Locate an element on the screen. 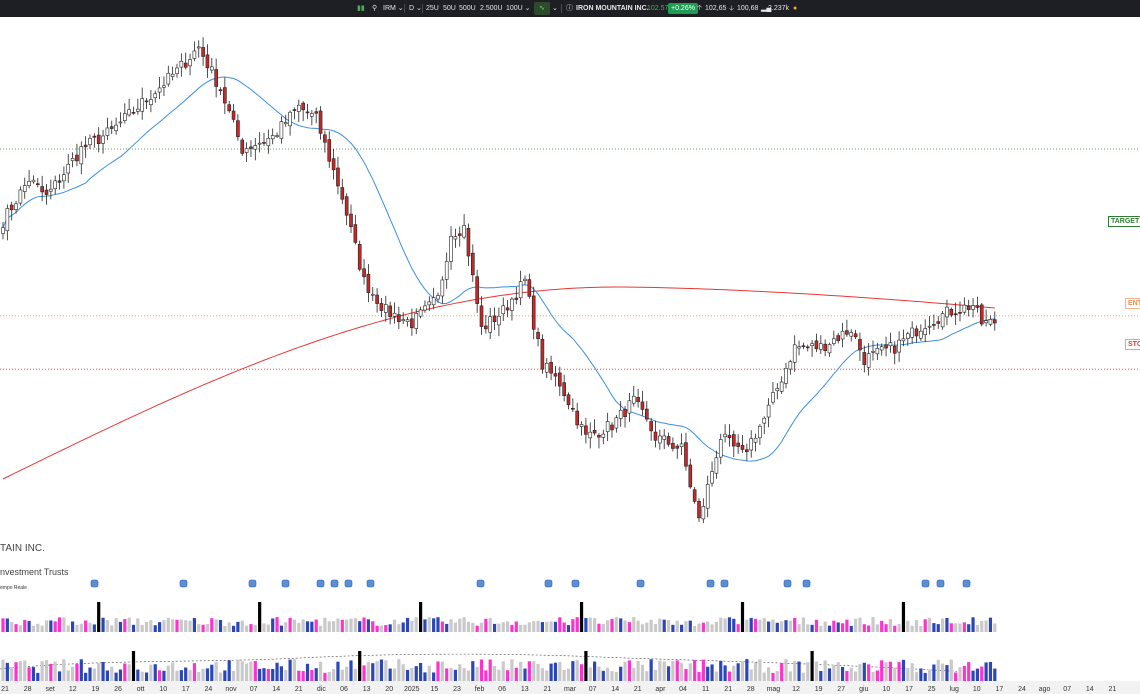  volume-value: 2.237k is located at coordinates (779, 8).